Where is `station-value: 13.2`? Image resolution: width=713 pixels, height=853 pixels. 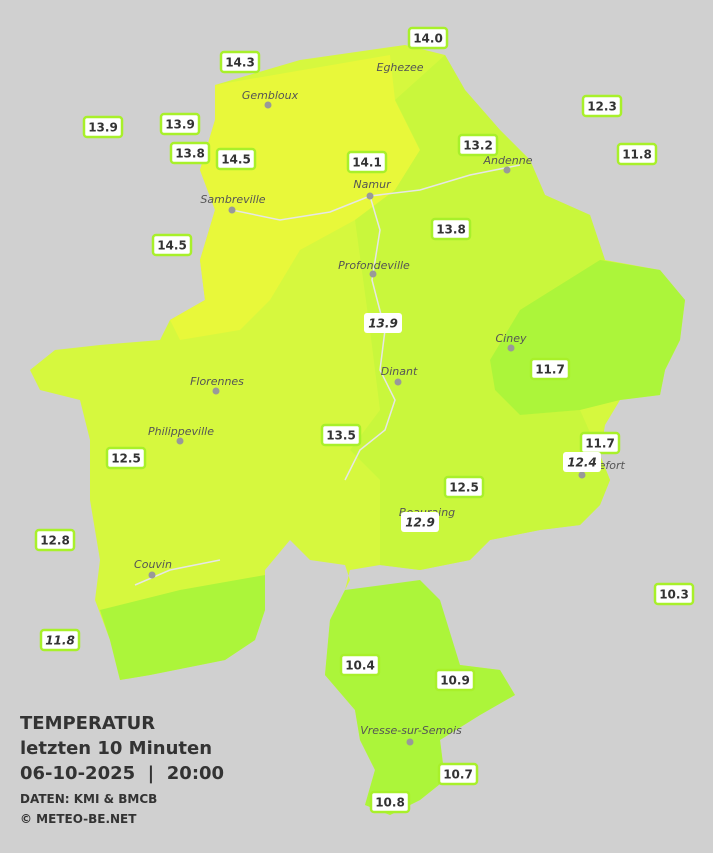
station-value: 13.2 is located at coordinates (478, 146).